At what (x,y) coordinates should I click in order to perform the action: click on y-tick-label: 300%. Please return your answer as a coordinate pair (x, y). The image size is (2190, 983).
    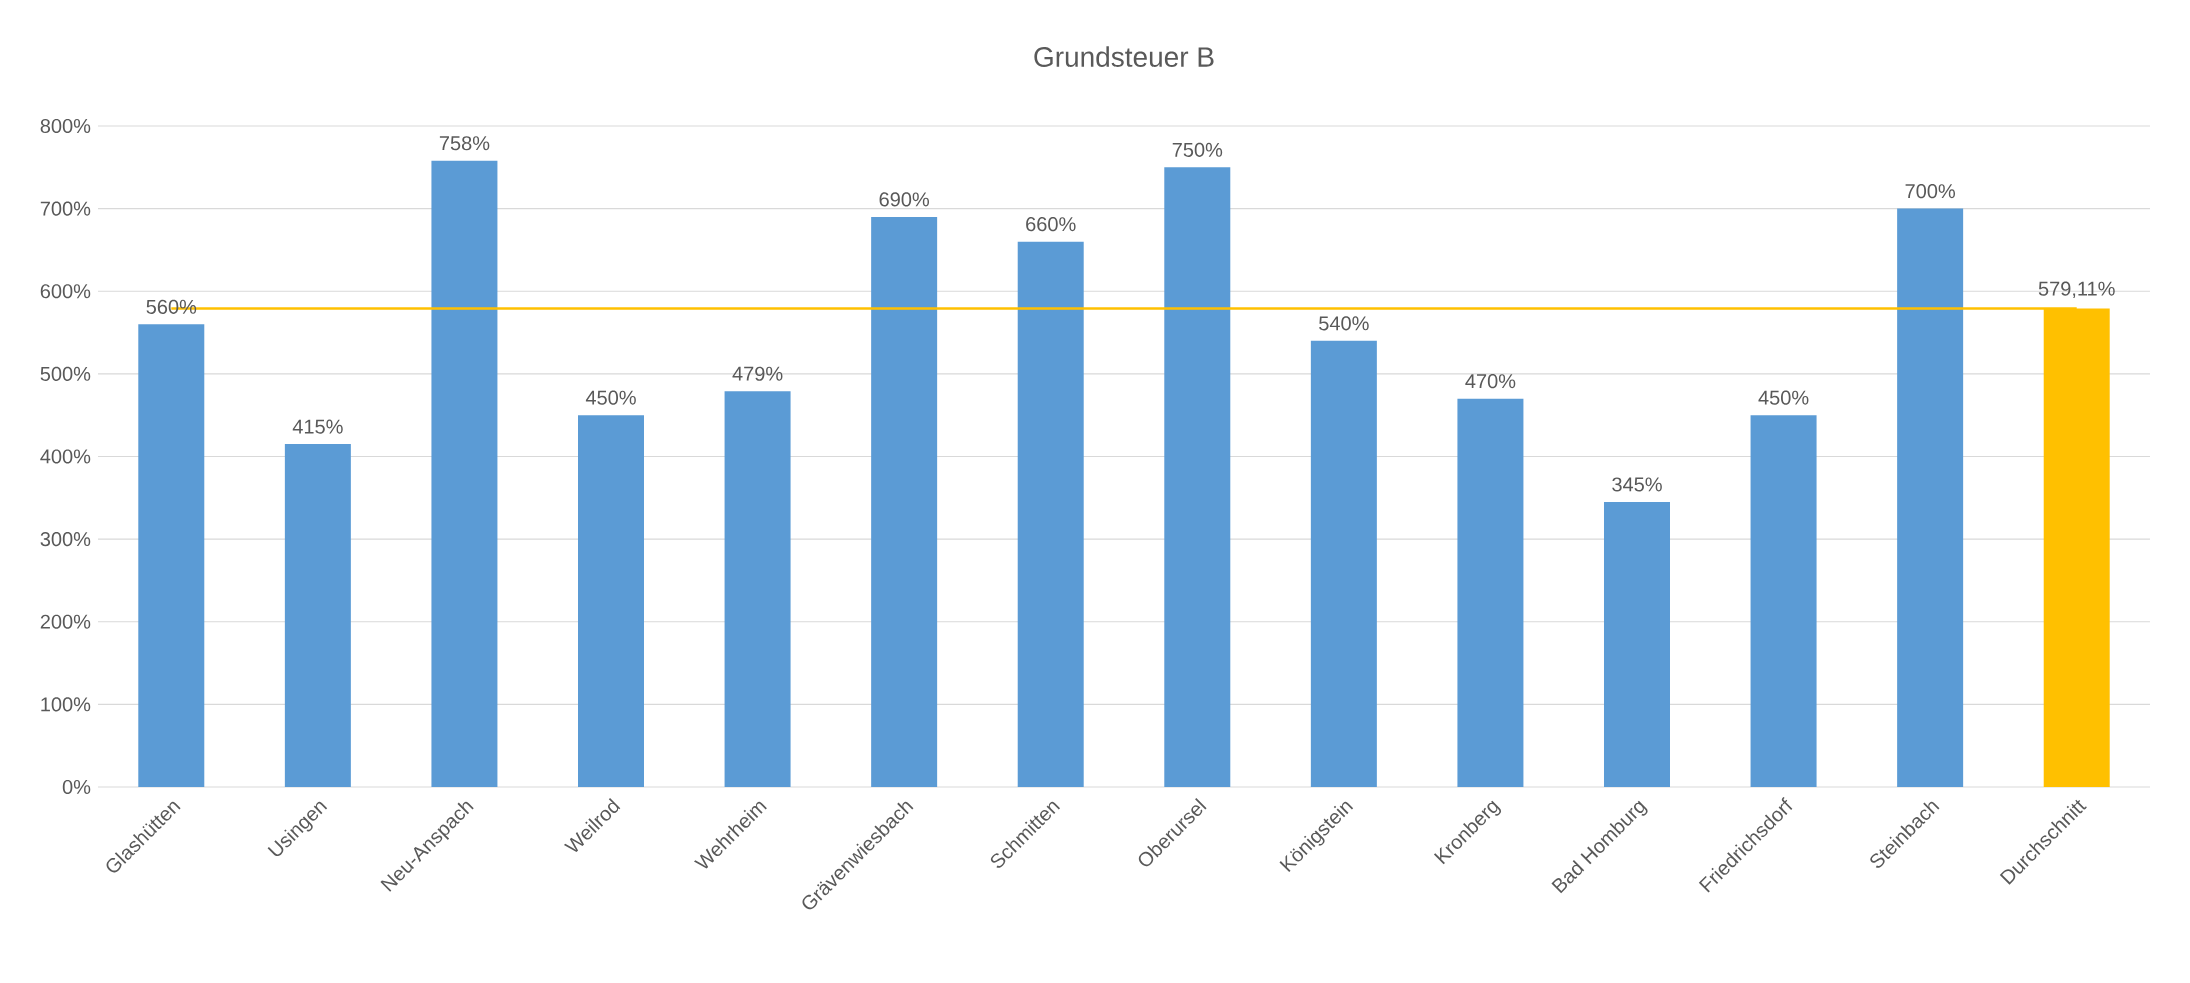
    Looking at the image, I should click on (65, 539).